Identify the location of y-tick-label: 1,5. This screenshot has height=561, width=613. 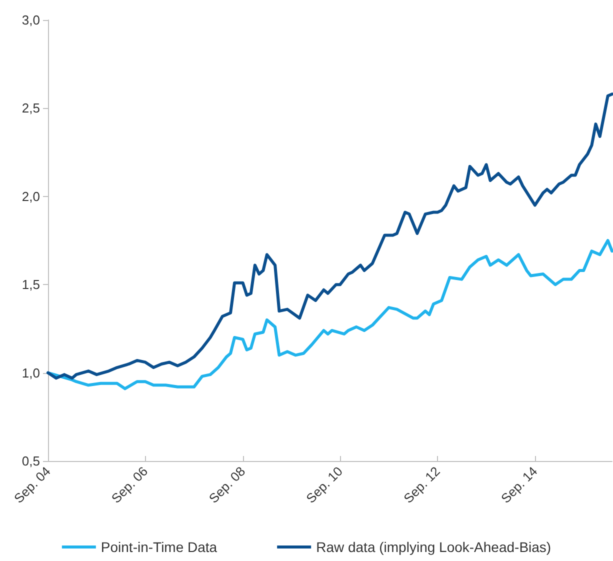
(31, 284).